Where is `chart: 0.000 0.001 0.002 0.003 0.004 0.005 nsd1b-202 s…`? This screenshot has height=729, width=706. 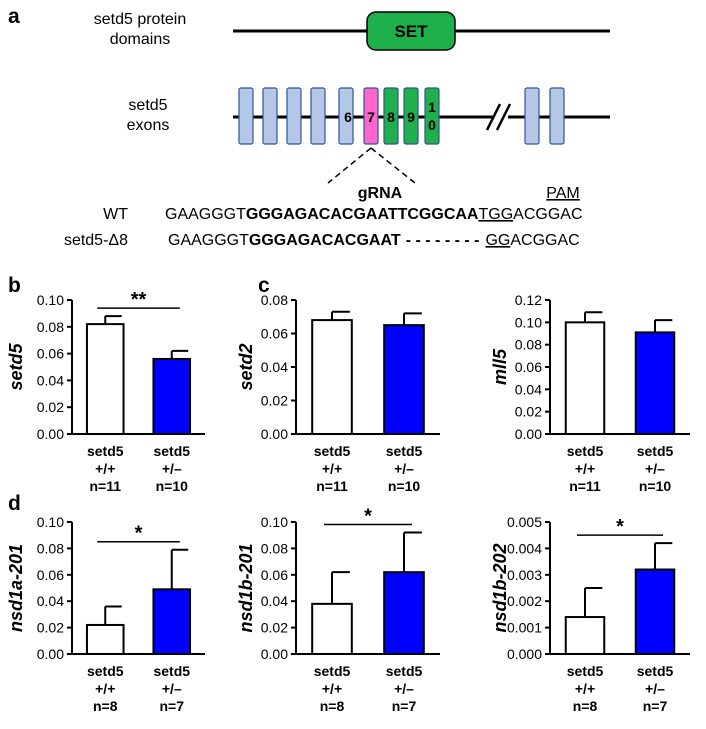 chart: 0.000 0.001 0.002 0.003 0.004 0.005 nsd1b-202 s… is located at coordinates (590, 614).